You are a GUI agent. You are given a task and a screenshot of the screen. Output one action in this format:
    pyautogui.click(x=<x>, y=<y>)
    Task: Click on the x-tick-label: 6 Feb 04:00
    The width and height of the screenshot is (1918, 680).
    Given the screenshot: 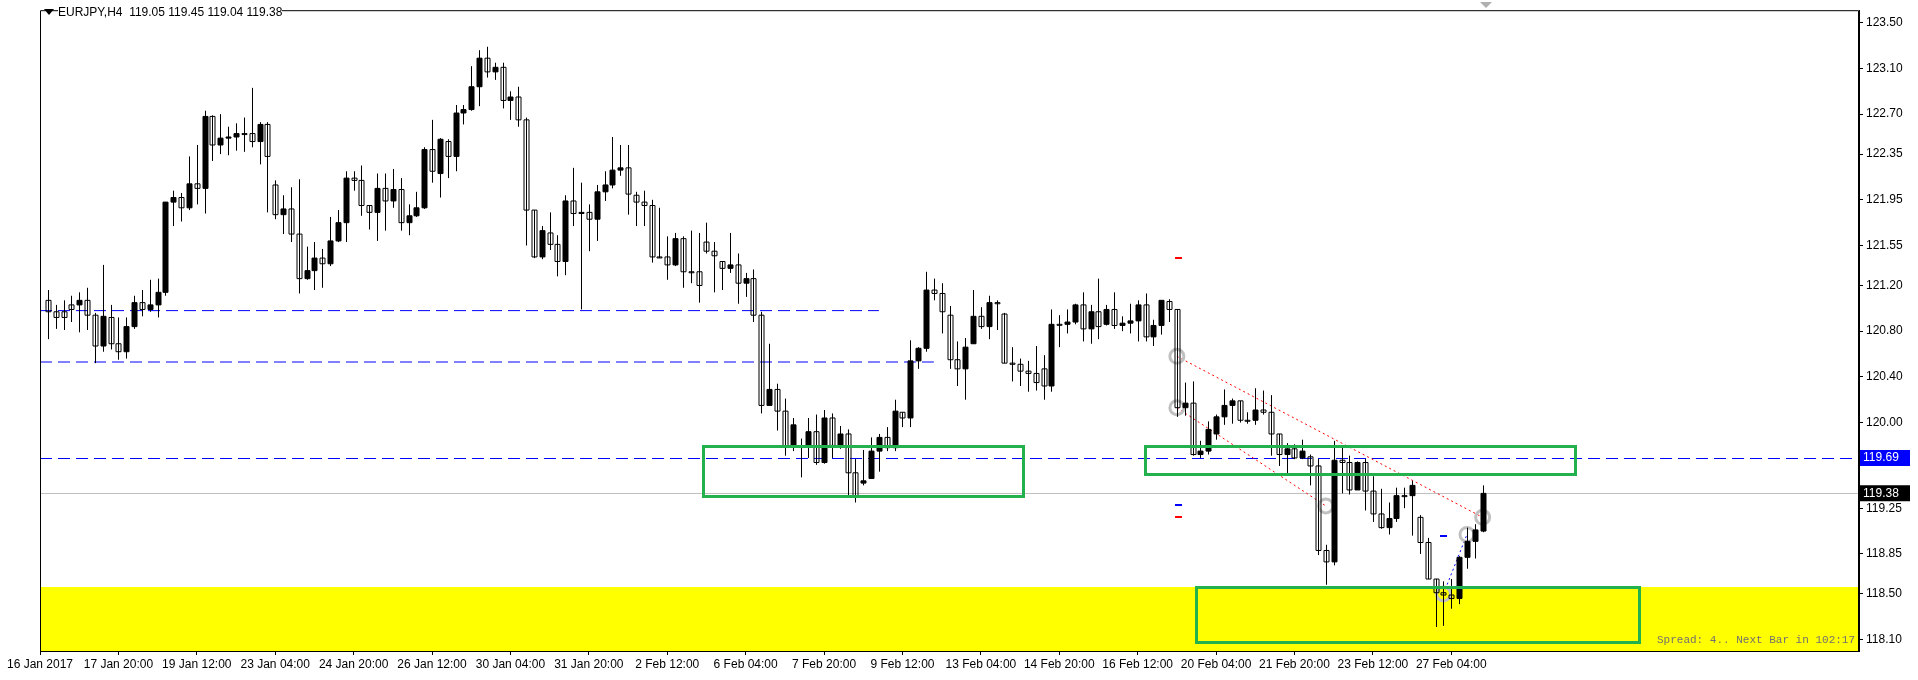 What is the action you would take?
    pyautogui.click(x=745, y=663)
    